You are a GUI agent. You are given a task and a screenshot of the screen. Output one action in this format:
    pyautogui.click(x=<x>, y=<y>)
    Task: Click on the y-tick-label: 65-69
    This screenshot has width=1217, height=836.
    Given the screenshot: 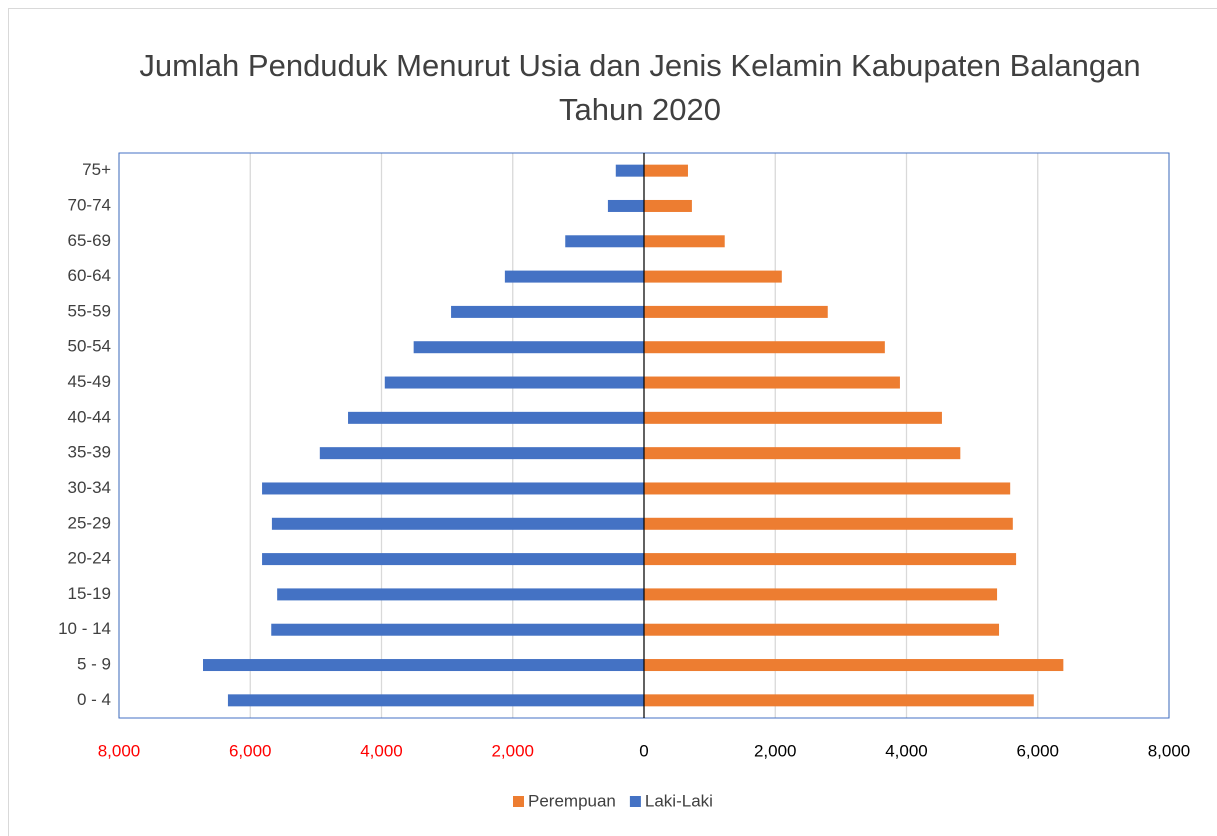 What is the action you would take?
    pyautogui.click(x=89, y=240)
    